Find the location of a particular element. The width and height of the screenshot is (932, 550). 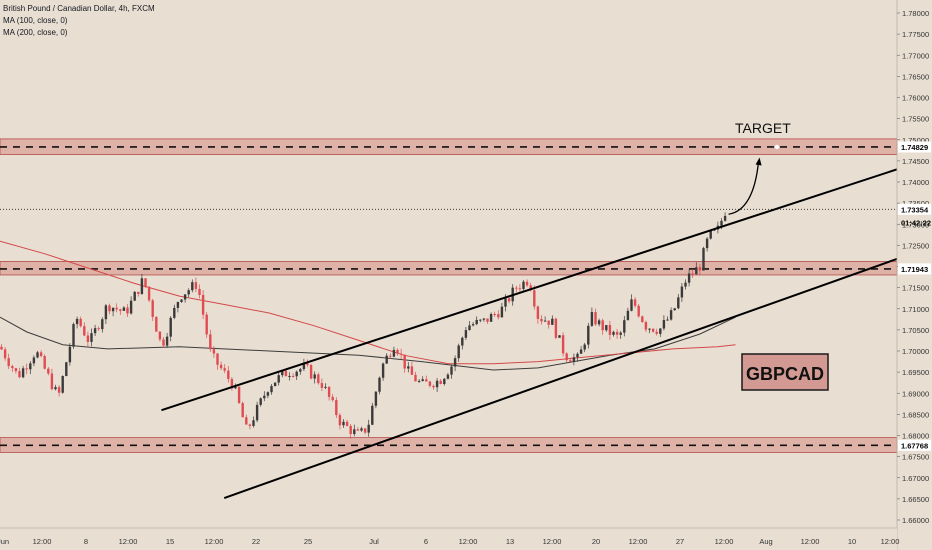

price-tick-label: 1.73500 is located at coordinates (915, 203).